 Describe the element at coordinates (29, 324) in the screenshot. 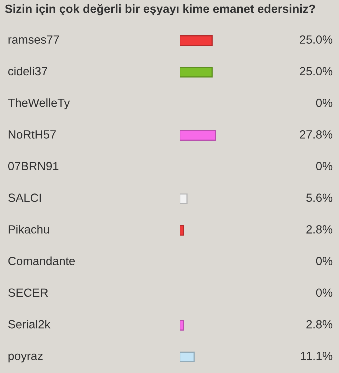

I see `y-tick-label: Serial2k` at that location.